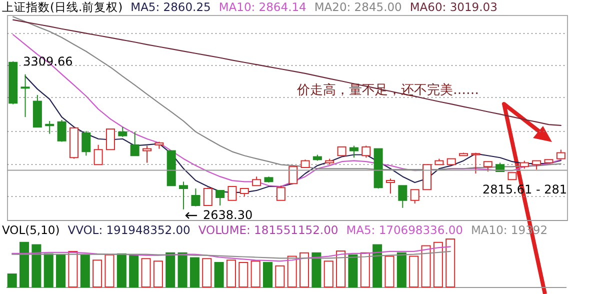 The image size is (592, 294). What do you see at coordinates (170, 7) in the screenshot?
I see `text: MA5: 2860.25` at bounding box center [170, 7].